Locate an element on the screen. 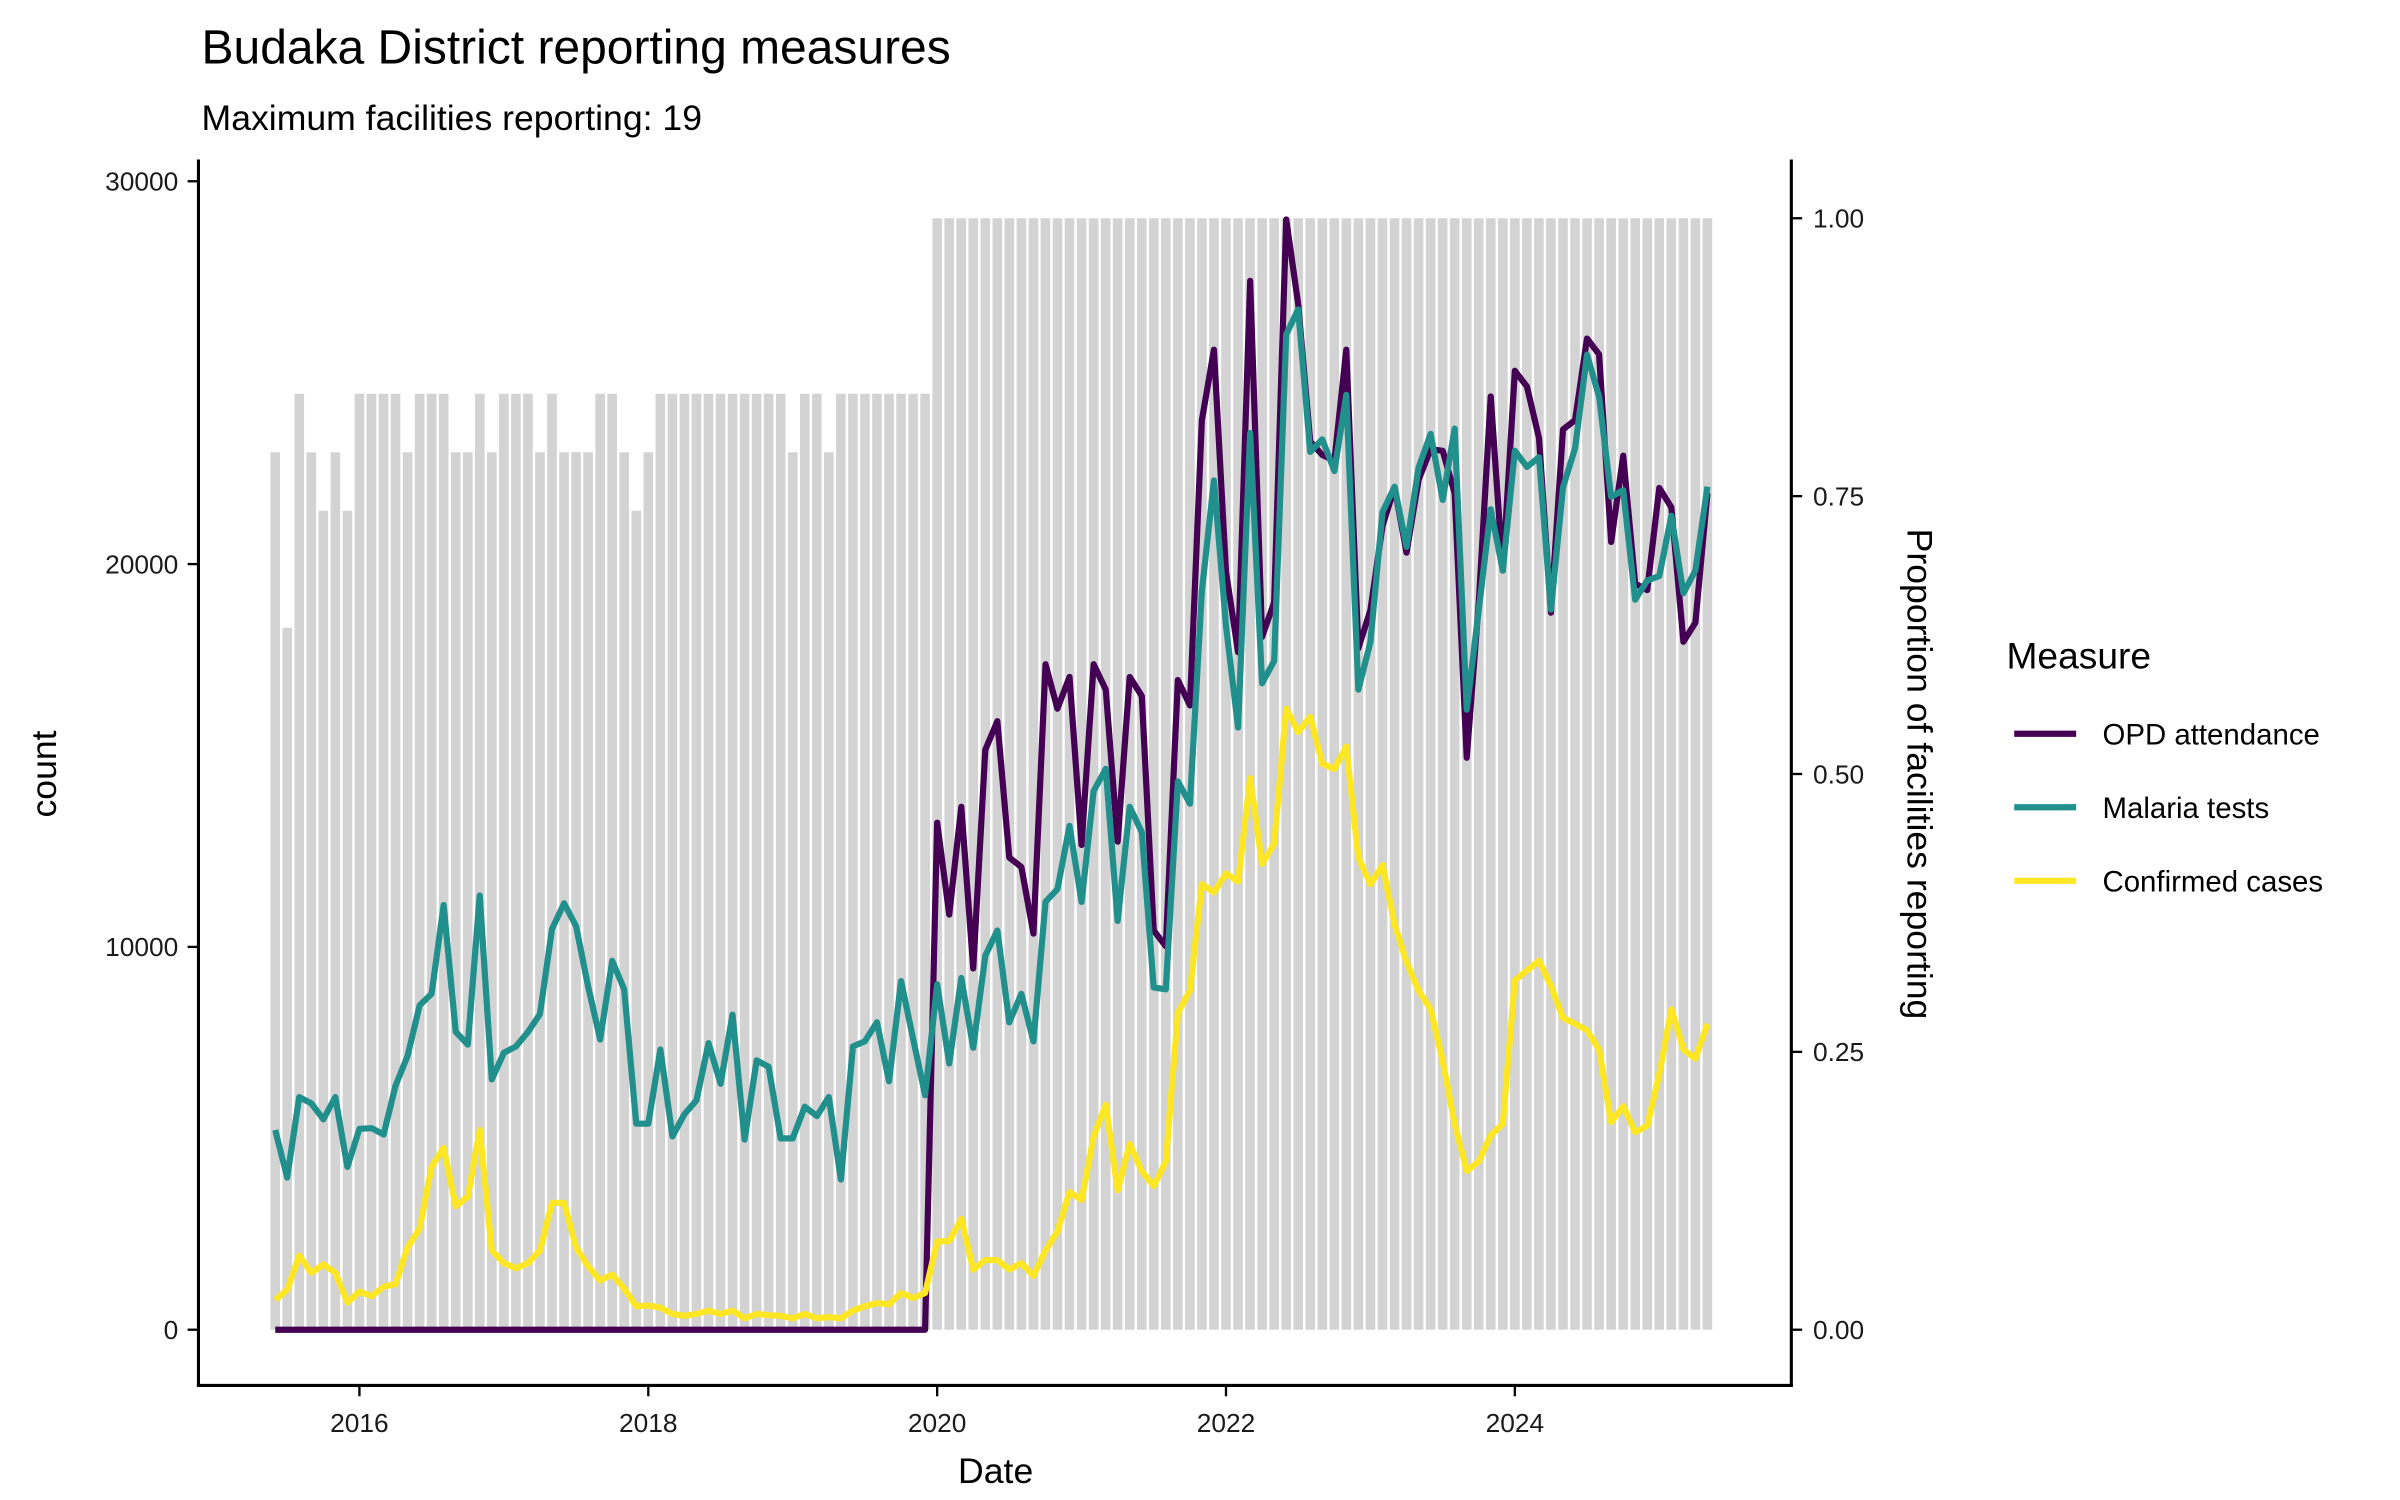  y-tick-label: 30000 is located at coordinates (141, 182).